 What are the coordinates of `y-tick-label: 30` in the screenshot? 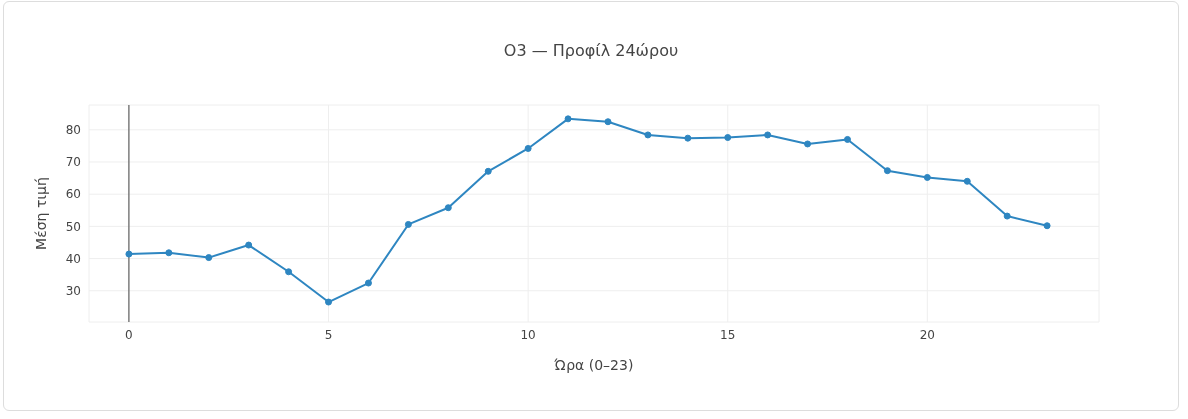 It's located at (73, 291).